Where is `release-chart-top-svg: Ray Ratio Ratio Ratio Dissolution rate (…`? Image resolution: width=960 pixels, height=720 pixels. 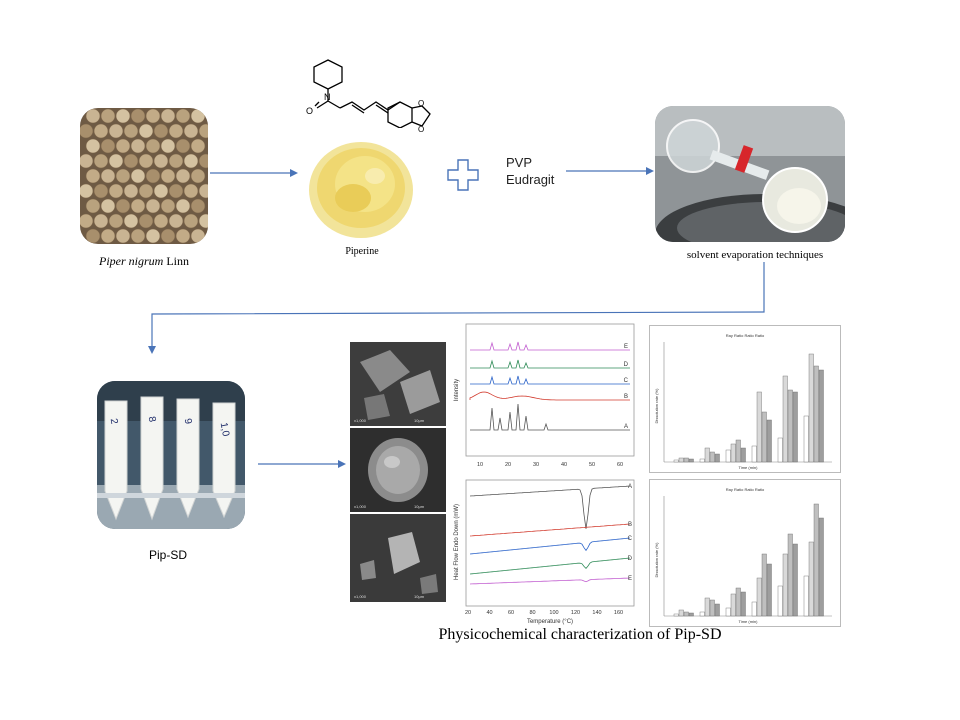 release-chart-top-svg: Ray Ratio Ratio Ratio Dissolution rate (… is located at coordinates (743, 401).